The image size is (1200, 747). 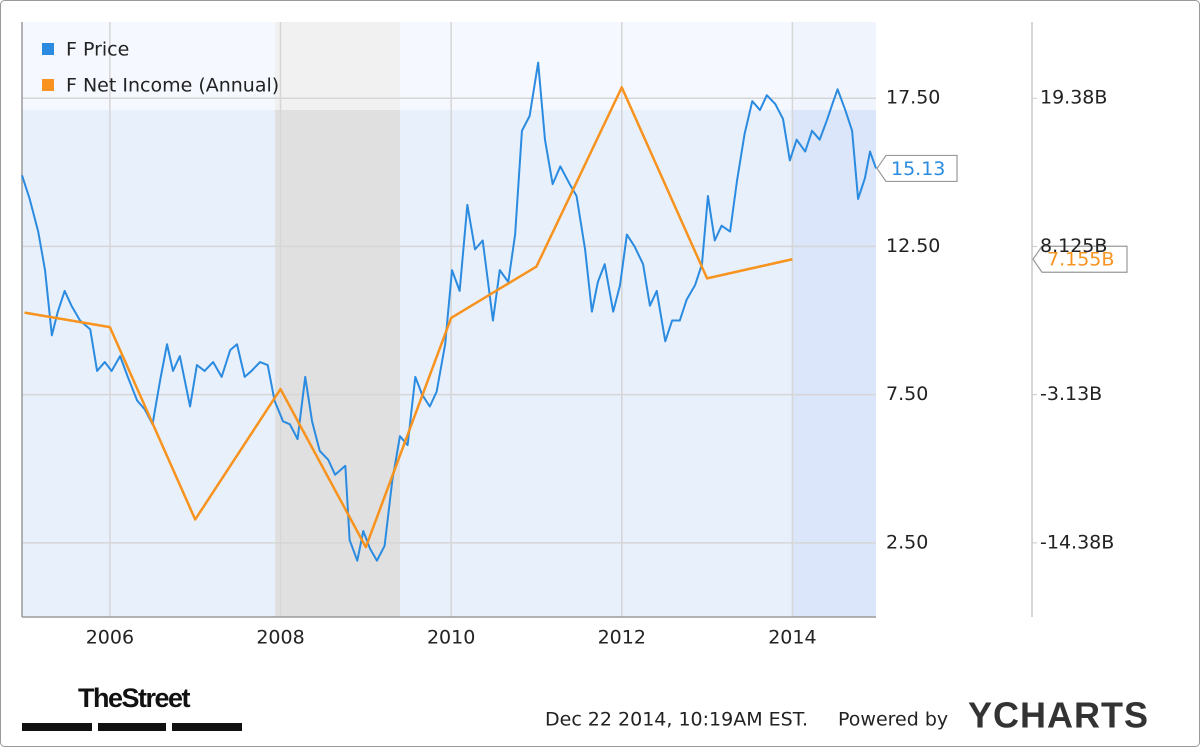 I want to click on legend: F Price F Net Income (Annual), so click(x=160, y=68).